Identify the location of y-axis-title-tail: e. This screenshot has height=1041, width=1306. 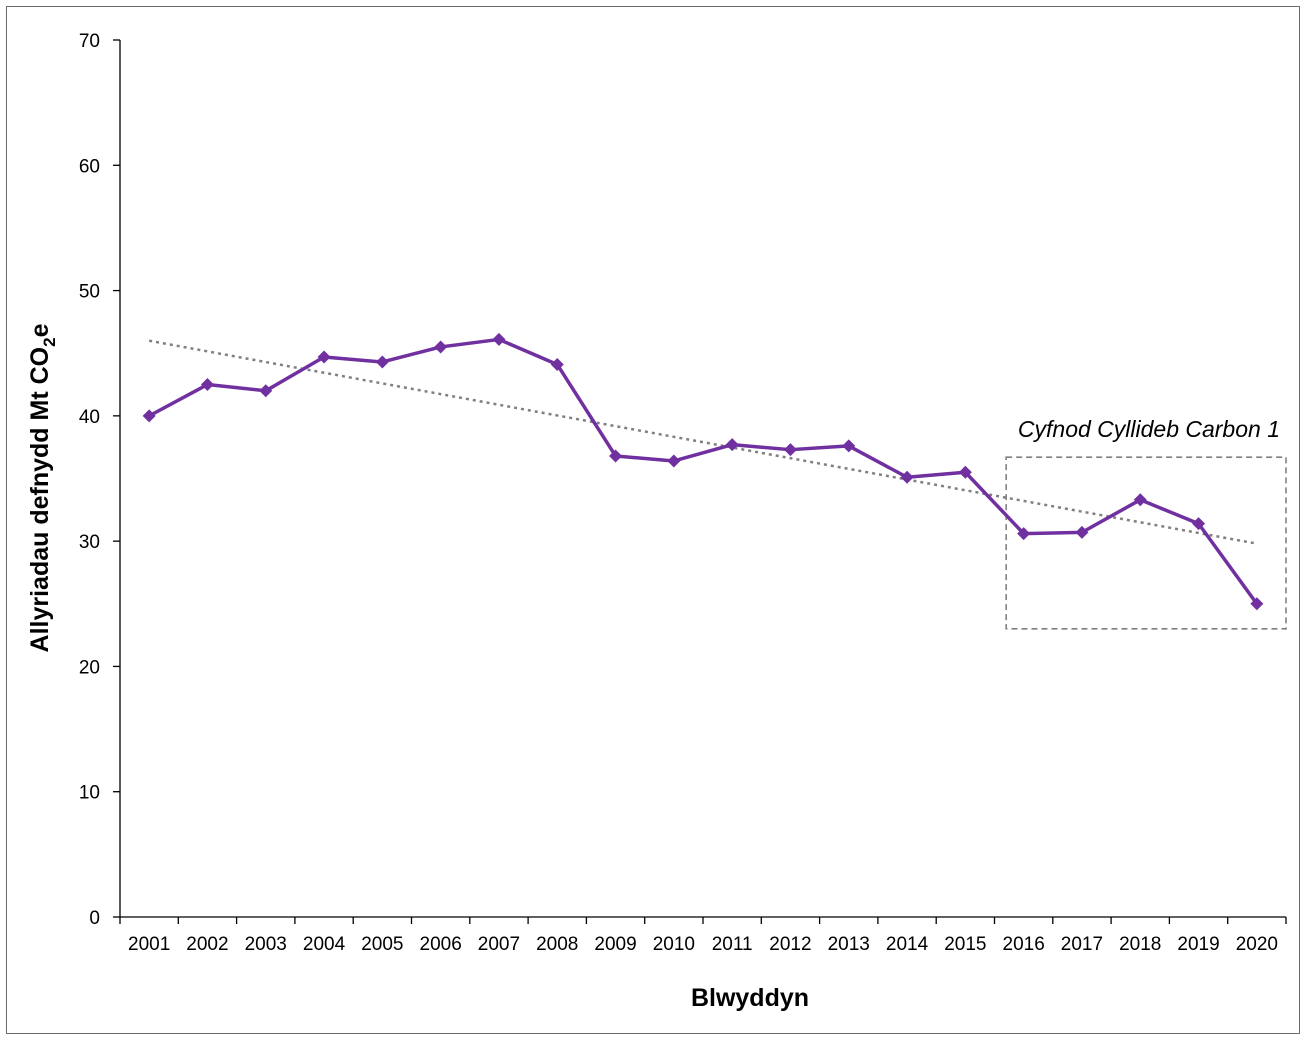
(40, 330).